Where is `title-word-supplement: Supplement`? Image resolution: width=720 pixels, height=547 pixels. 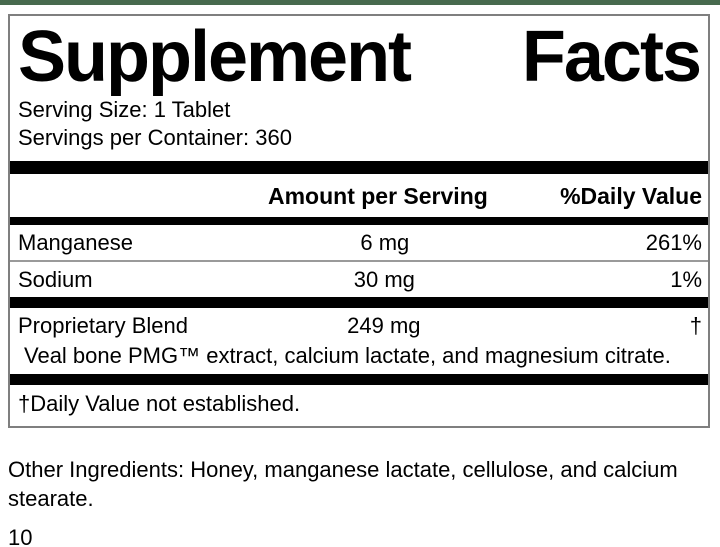
title-word-supplement: Supplement is located at coordinates (215, 57).